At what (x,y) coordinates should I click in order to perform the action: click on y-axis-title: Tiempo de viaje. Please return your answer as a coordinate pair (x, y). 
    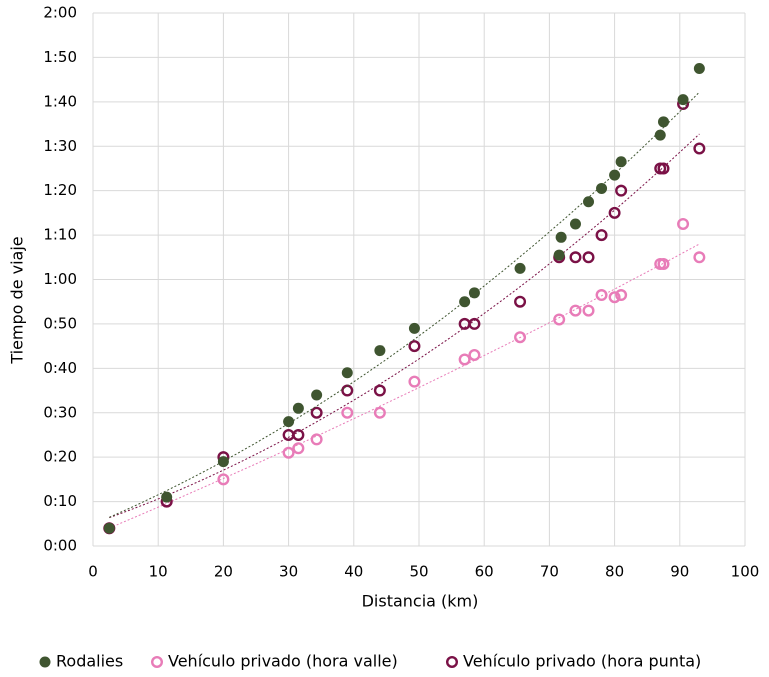
    Looking at the image, I should click on (17, 300).